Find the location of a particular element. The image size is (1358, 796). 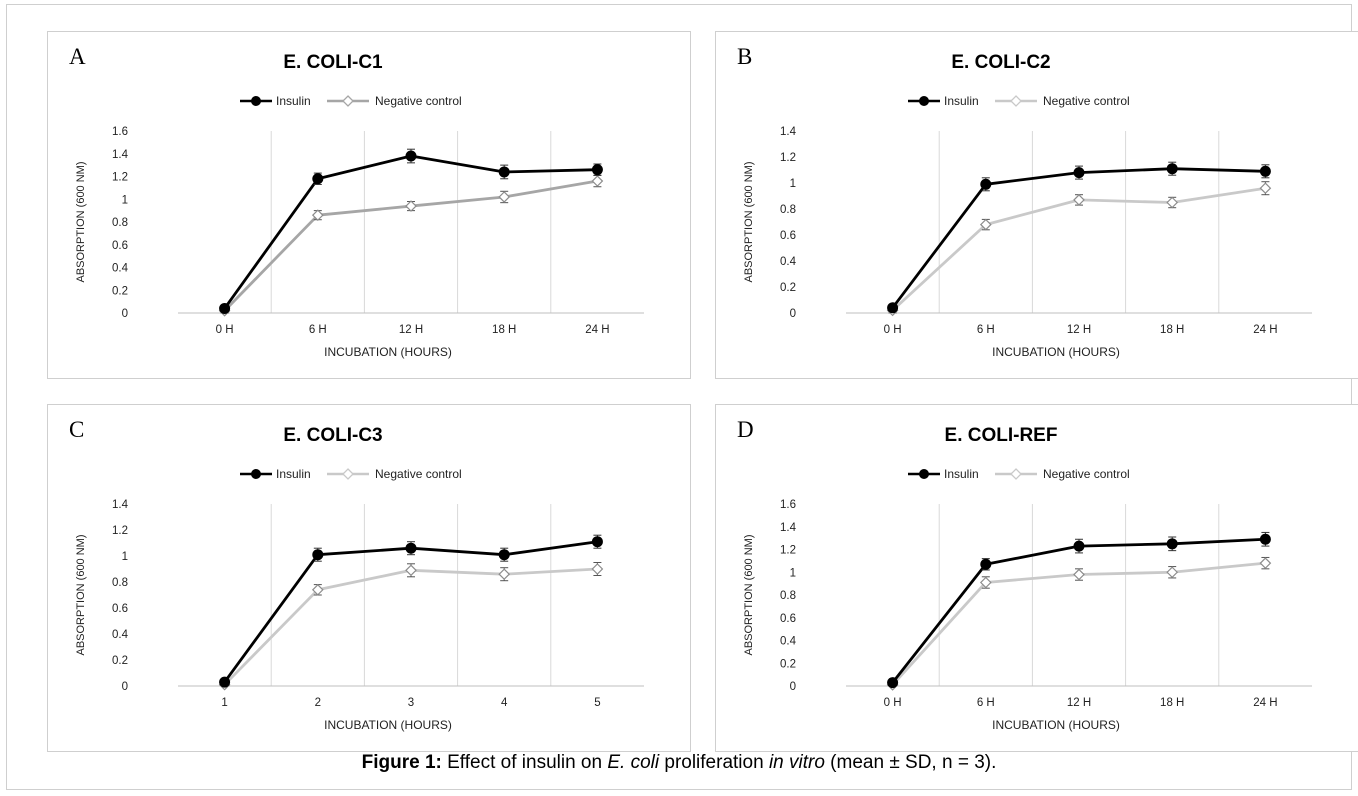

legend-marker-control-a is located at coordinates (348, 101).